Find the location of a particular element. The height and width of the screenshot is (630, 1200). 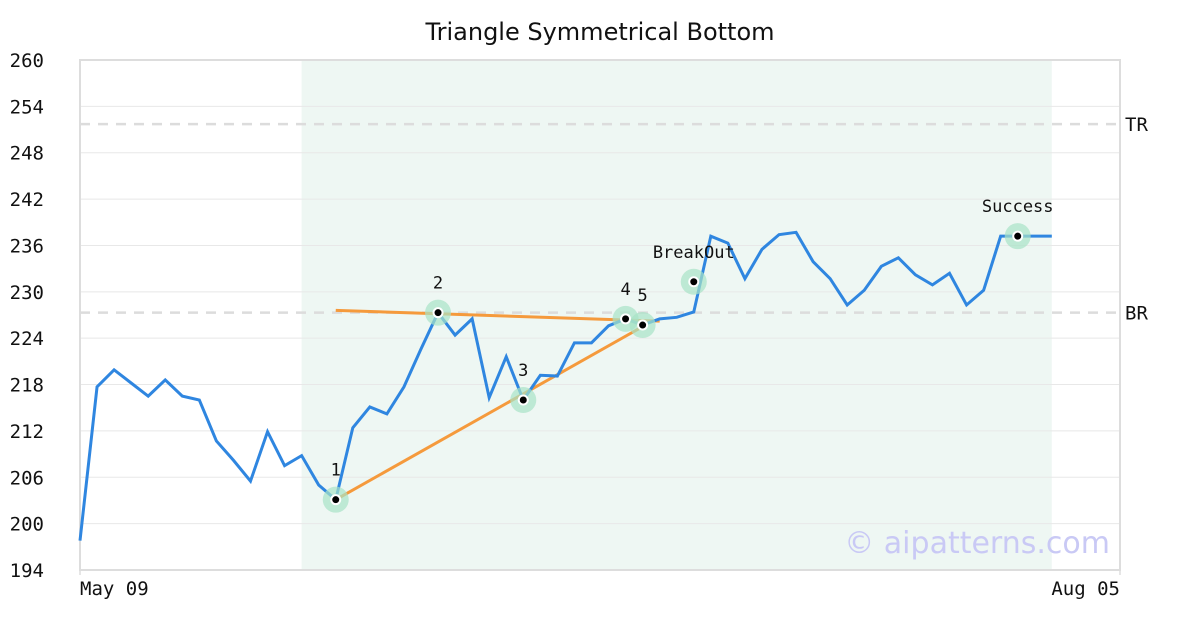

y-tick-label: 230 is located at coordinates (27, 293).